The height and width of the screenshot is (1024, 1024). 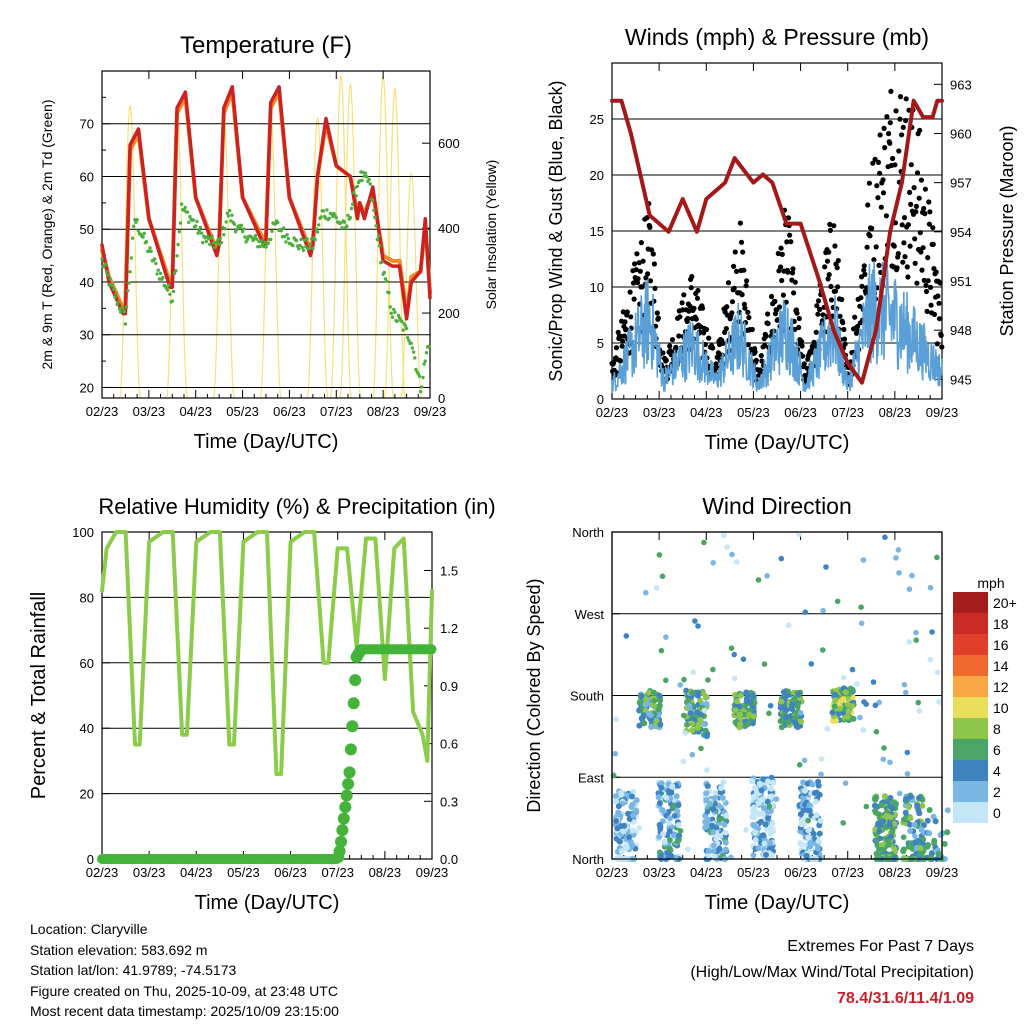 What do you see at coordinates (266, 234) in the screenshot?
I see `temperature-frame` at bounding box center [266, 234].